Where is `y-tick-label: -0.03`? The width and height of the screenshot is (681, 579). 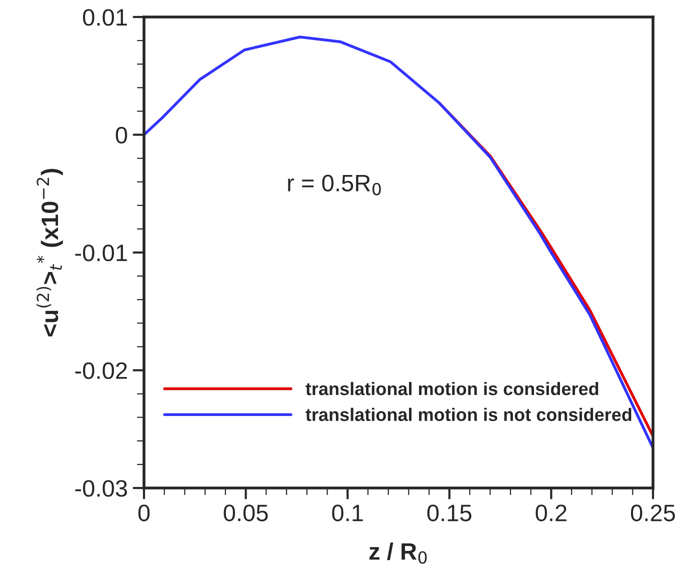 y-tick-label: -0.03 is located at coordinates (101, 488).